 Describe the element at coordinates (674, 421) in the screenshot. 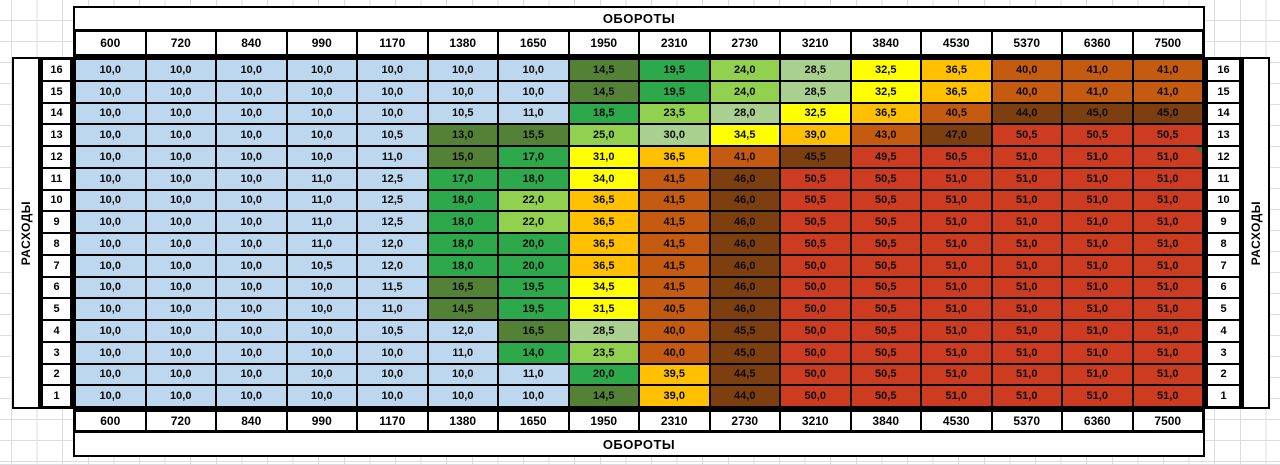

I see `column-header-cell: 2310` at that location.